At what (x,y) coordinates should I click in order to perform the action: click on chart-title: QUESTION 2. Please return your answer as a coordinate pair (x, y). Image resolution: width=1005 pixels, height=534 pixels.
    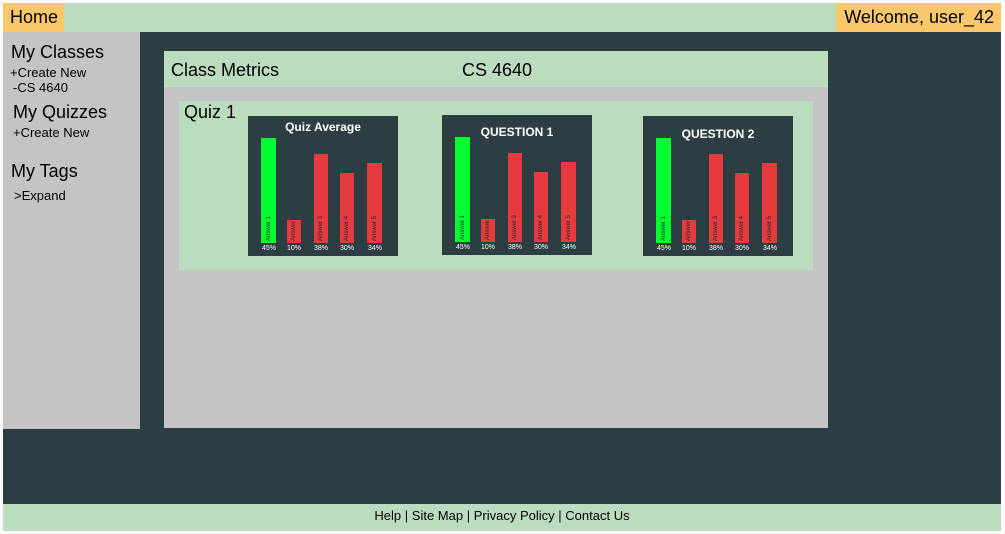
    Looking at the image, I should click on (718, 134).